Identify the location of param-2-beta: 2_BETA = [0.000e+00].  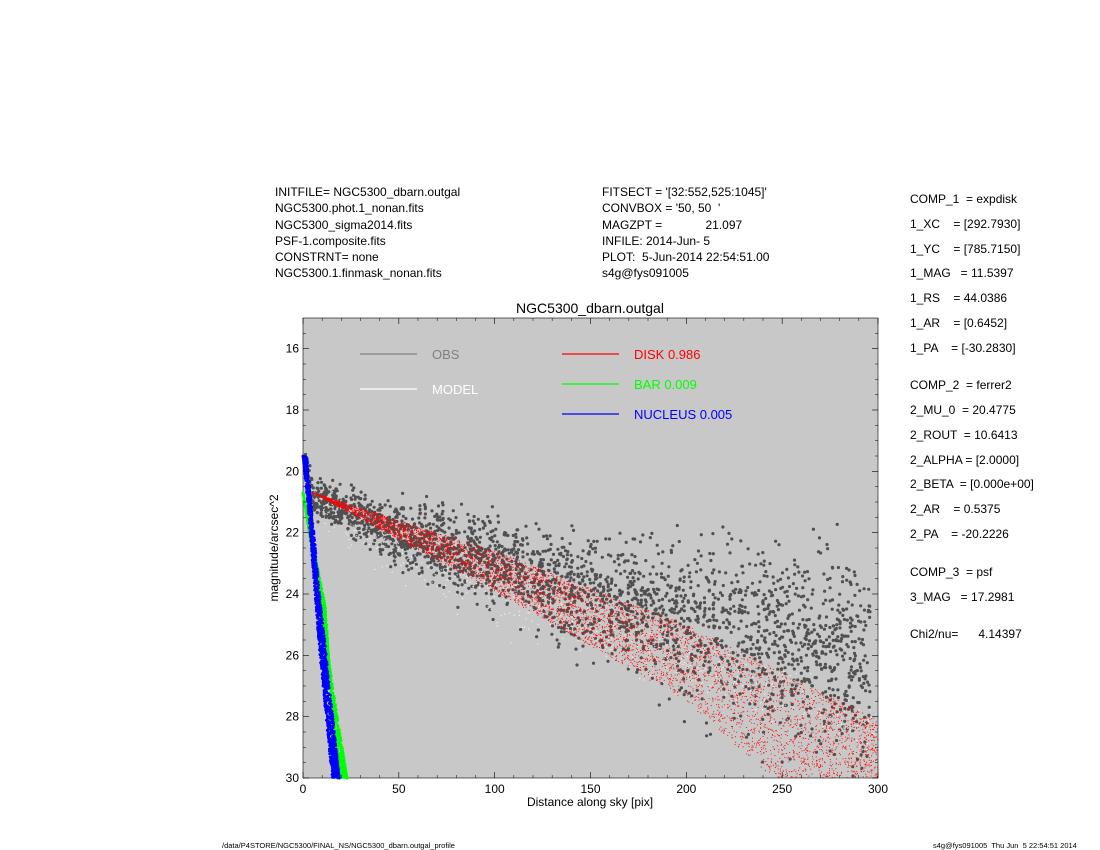
(972, 484).